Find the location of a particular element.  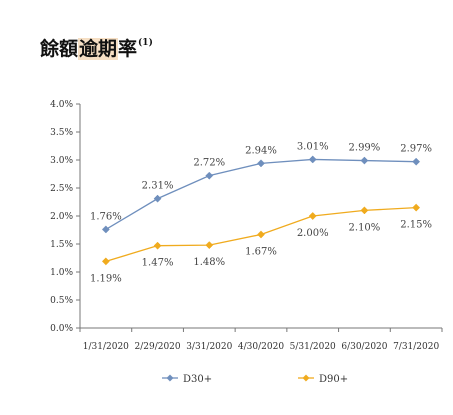

data-label-d30: 2.94% is located at coordinates (261, 150).